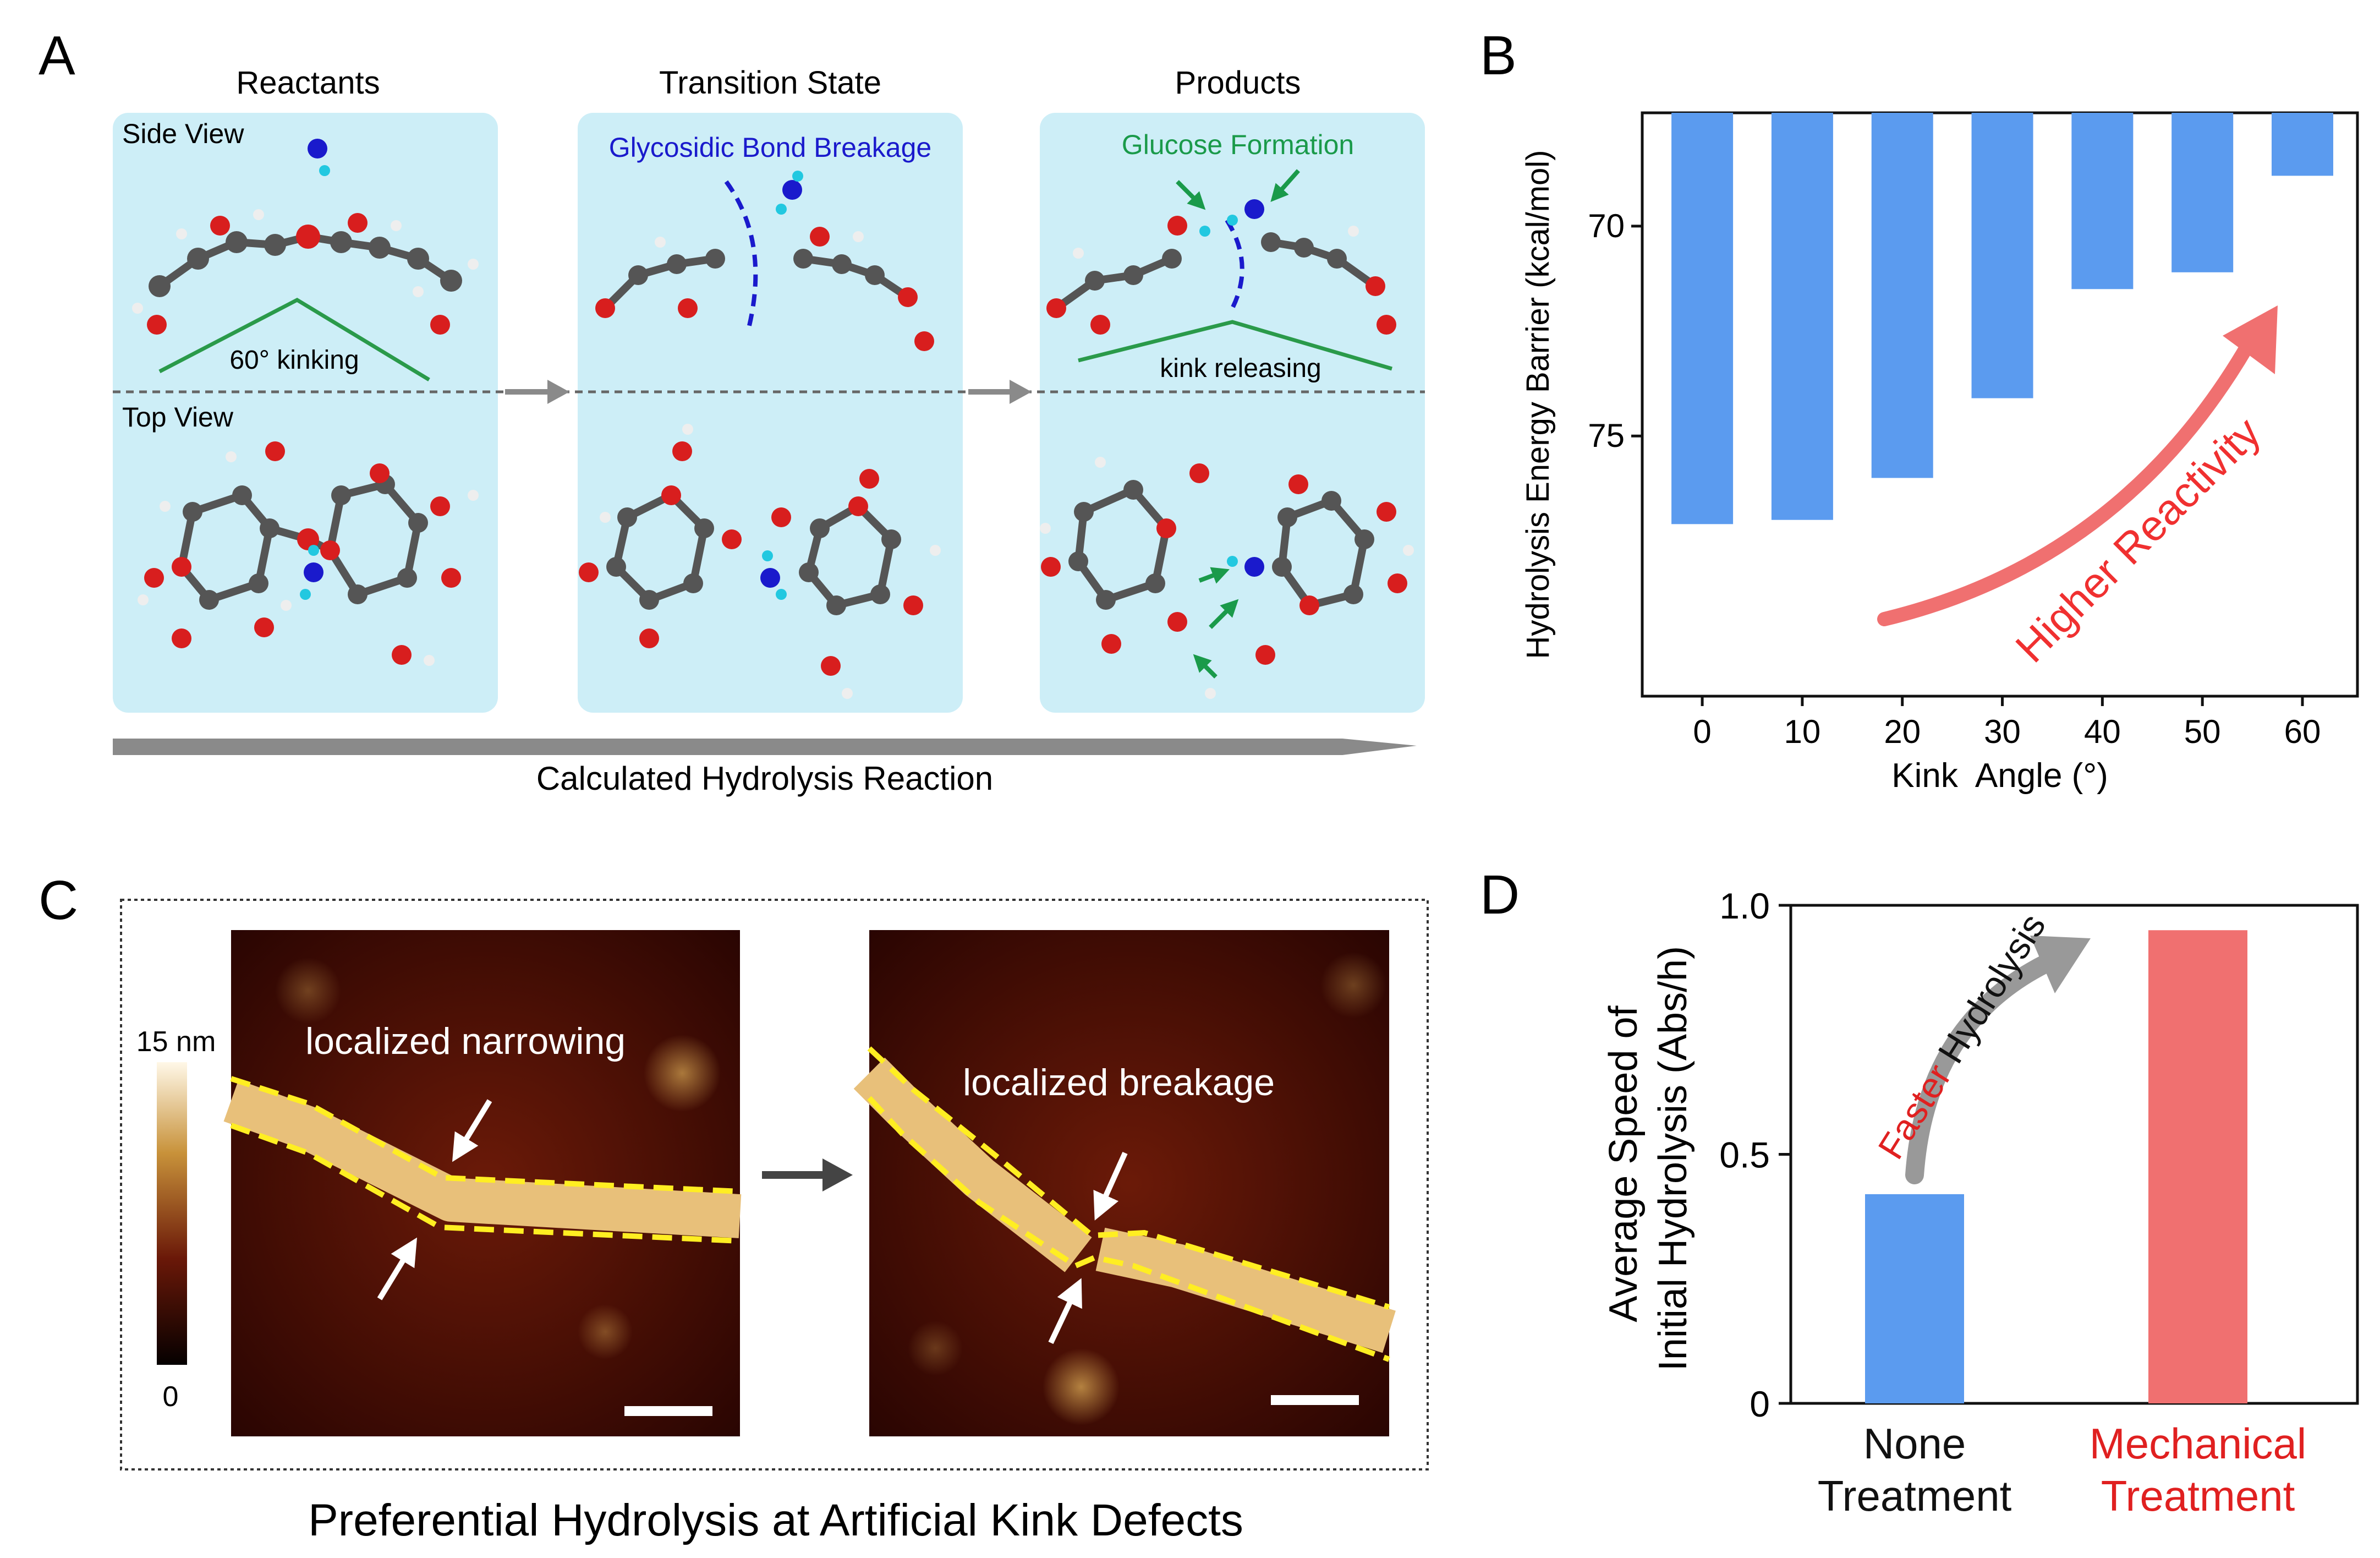 Image resolution: width=2380 pixels, height=1558 pixels. Describe the element at coordinates (183, 133) in the screenshot. I see `side-view-label: Side View` at that location.